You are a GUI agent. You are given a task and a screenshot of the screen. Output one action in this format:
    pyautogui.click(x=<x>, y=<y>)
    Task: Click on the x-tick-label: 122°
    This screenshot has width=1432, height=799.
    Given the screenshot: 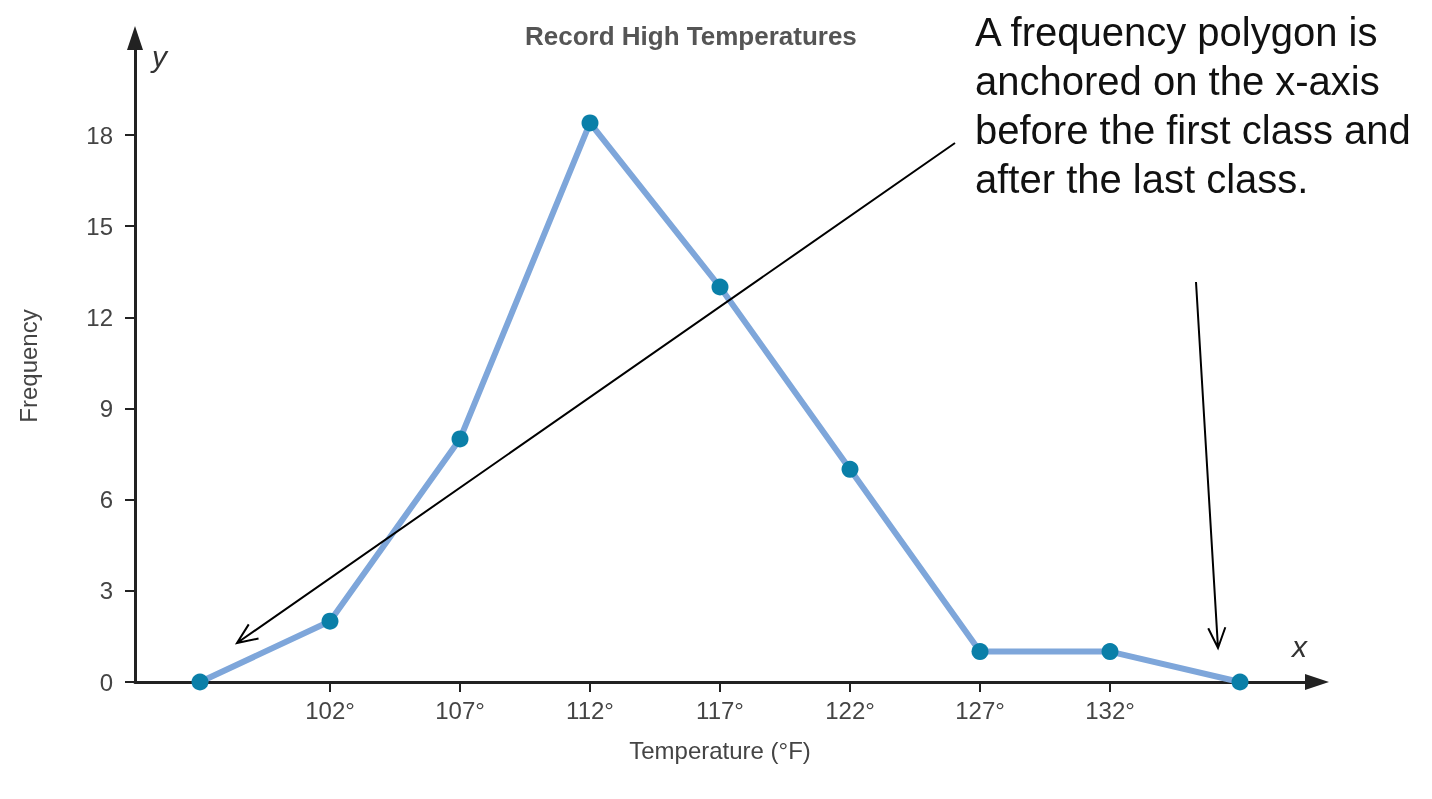 What is the action you would take?
    pyautogui.click(x=850, y=710)
    